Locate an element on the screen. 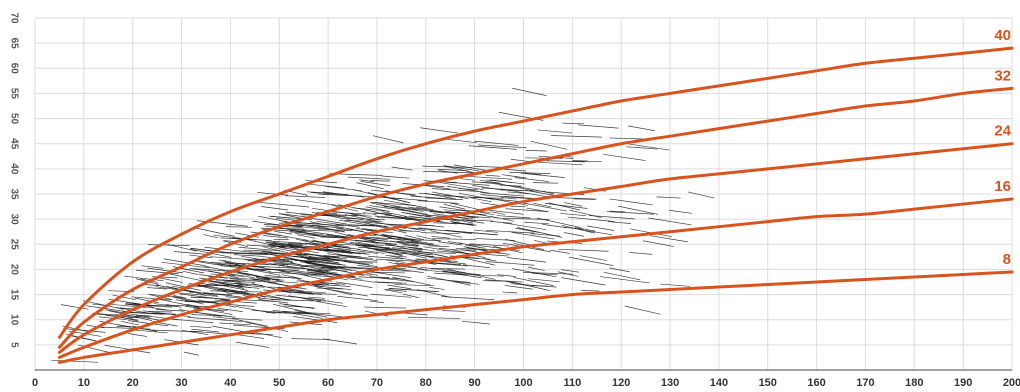 The width and height of the screenshot is (1020, 392). y-tick-label: 15 is located at coordinates (14, 295).